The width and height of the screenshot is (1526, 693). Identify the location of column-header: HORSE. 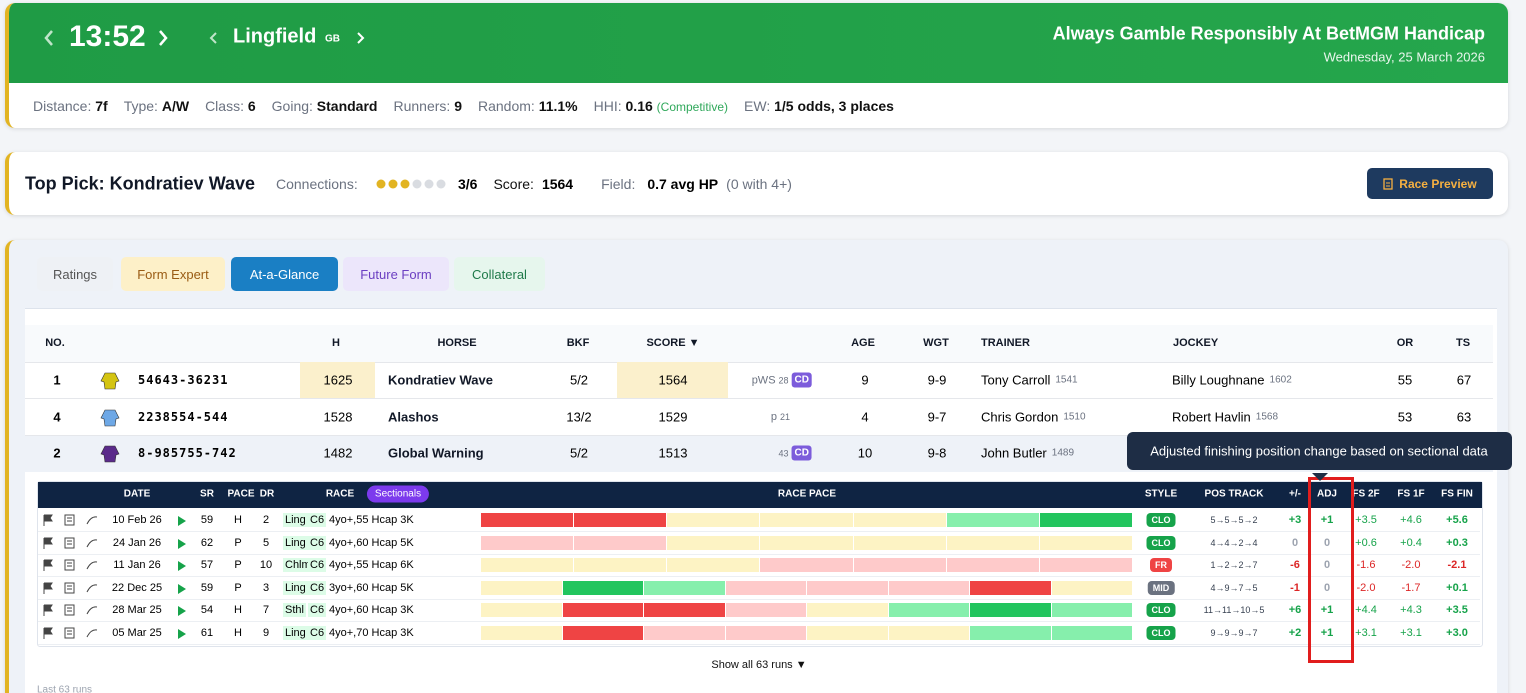
(457, 343).